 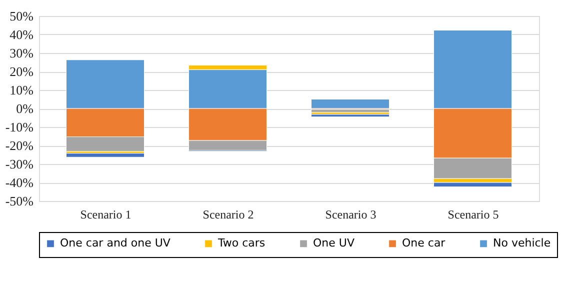 What do you see at coordinates (25, 108) in the screenshot?
I see `y-tick-label: 0%` at bounding box center [25, 108].